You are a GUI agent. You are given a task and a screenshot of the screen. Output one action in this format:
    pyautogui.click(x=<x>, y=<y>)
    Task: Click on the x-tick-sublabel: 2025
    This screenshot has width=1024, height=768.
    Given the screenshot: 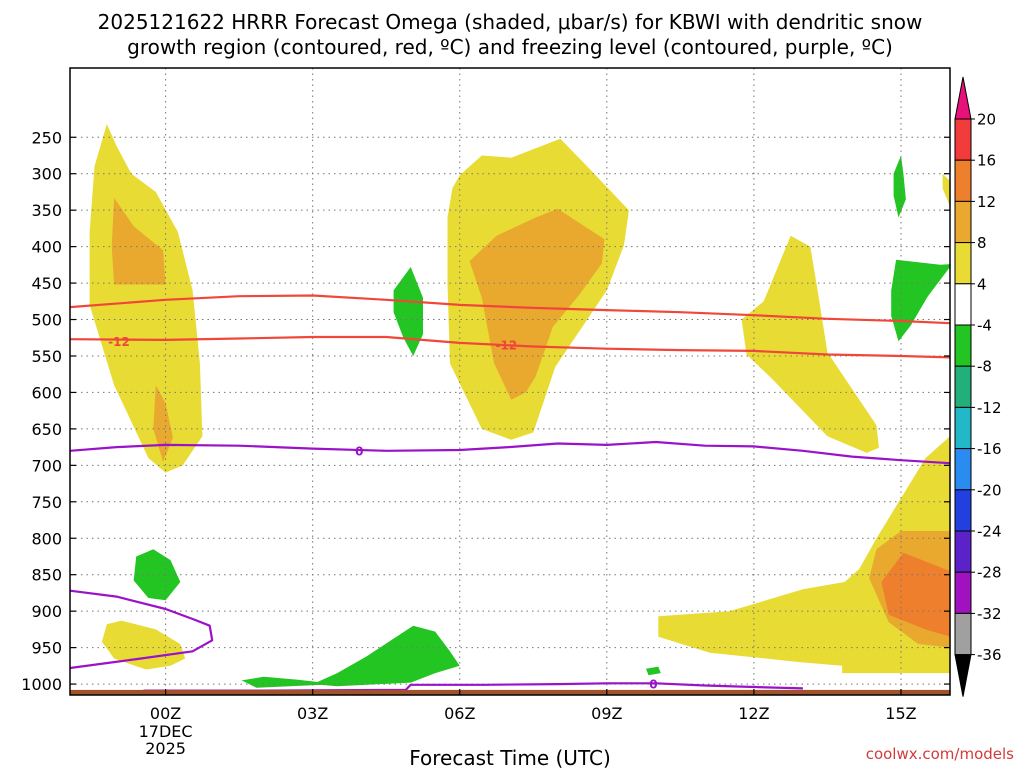 What is the action you would take?
    pyautogui.click(x=165, y=748)
    